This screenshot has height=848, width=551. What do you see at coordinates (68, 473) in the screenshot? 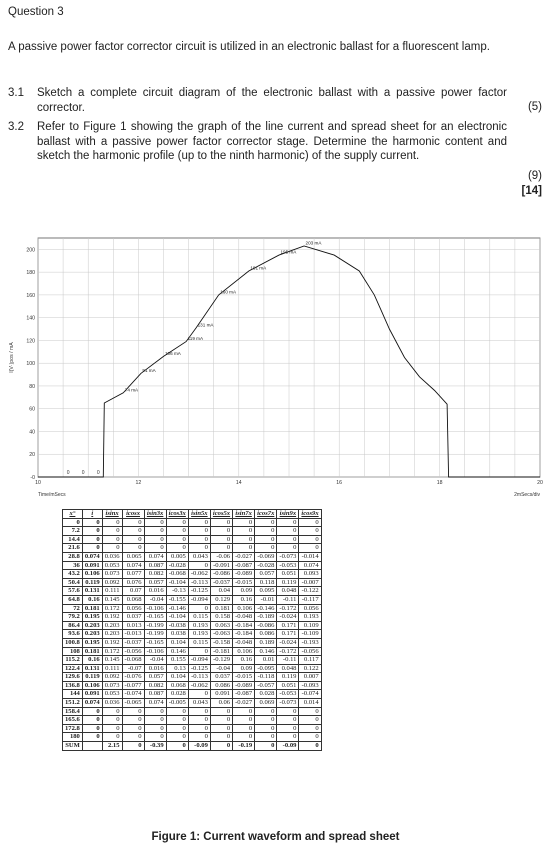
I see `zero-marker-label: 0` at bounding box center [68, 473].